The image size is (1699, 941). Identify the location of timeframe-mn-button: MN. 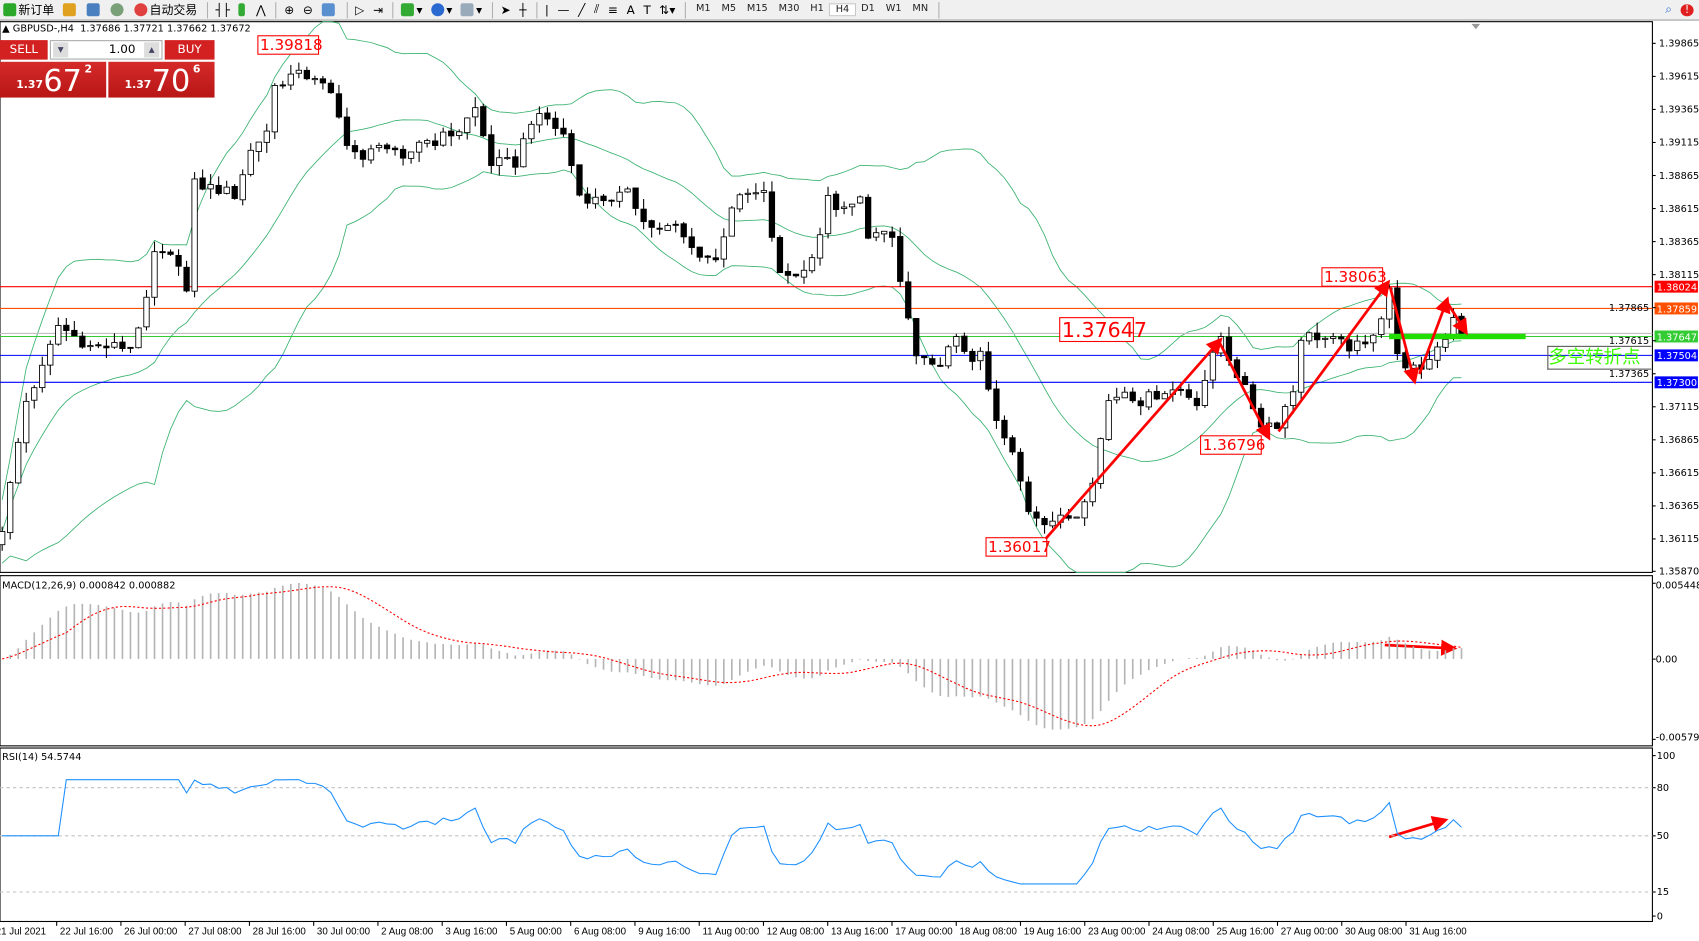
(920, 9).